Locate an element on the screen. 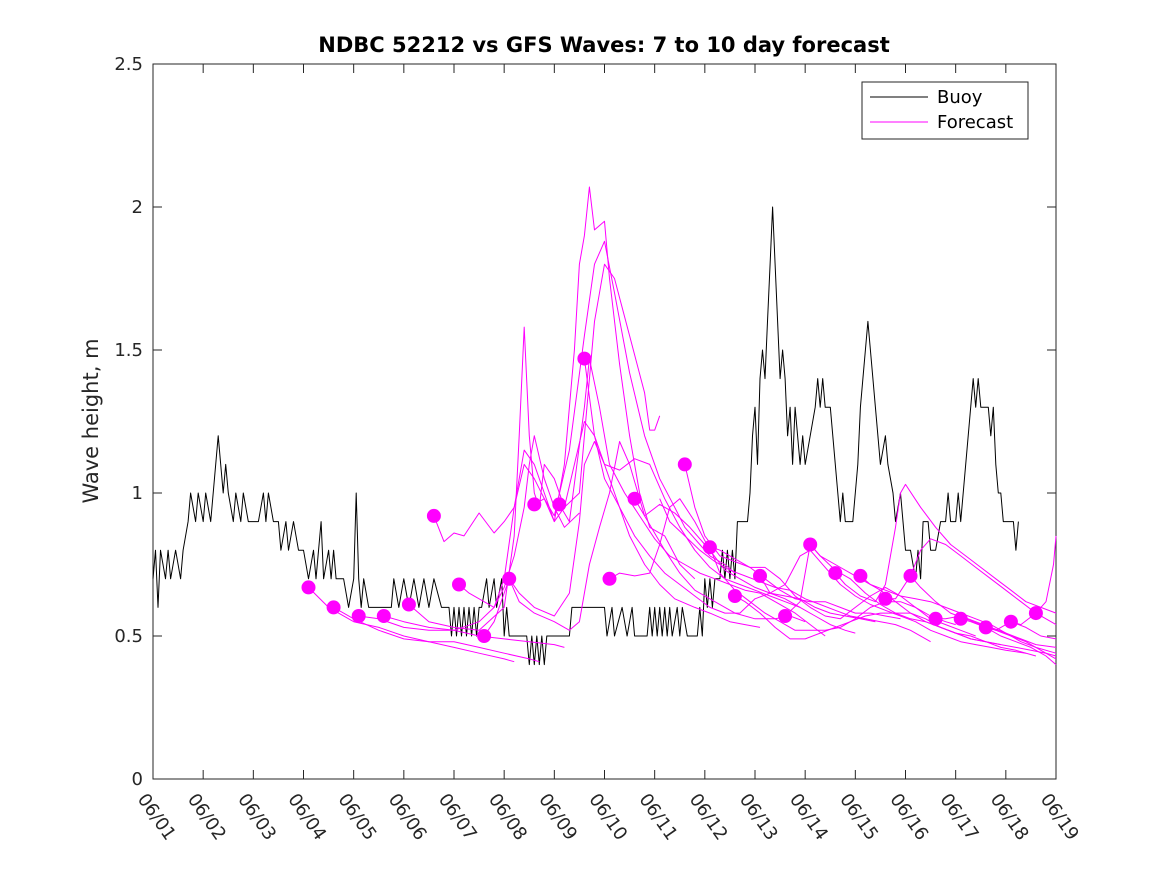 The height and width of the screenshot is (875, 1167). legend-label-forecast: Forecast is located at coordinates (975, 122).